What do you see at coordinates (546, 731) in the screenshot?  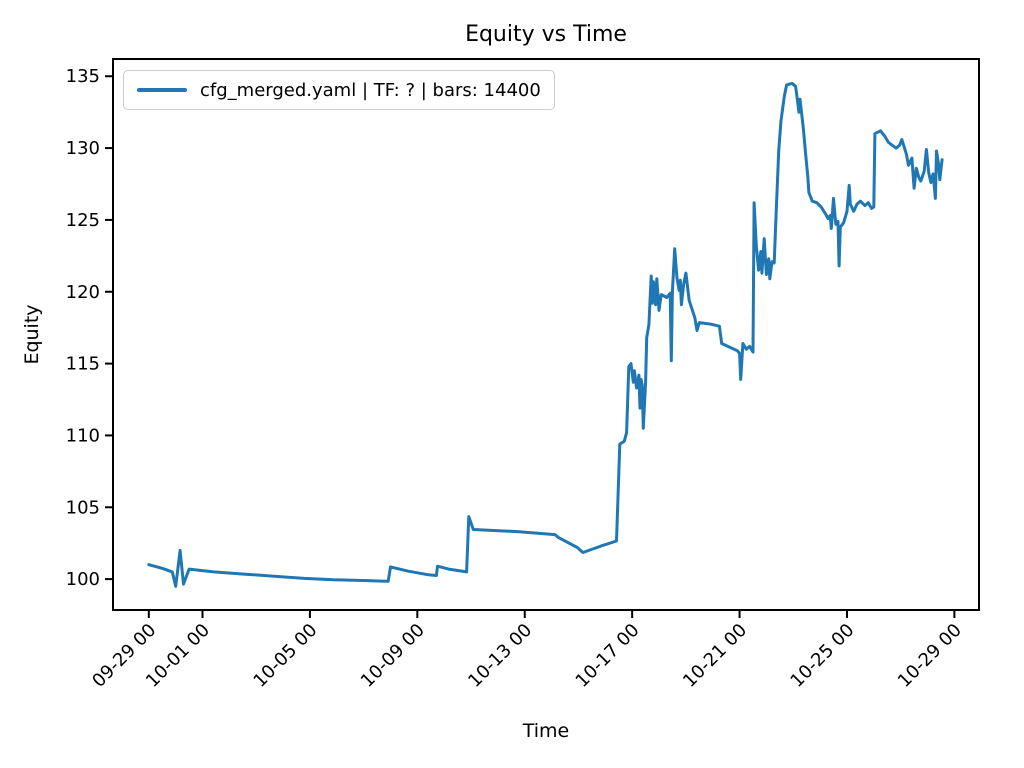 I see `x-axis-label: Time` at bounding box center [546, 731].